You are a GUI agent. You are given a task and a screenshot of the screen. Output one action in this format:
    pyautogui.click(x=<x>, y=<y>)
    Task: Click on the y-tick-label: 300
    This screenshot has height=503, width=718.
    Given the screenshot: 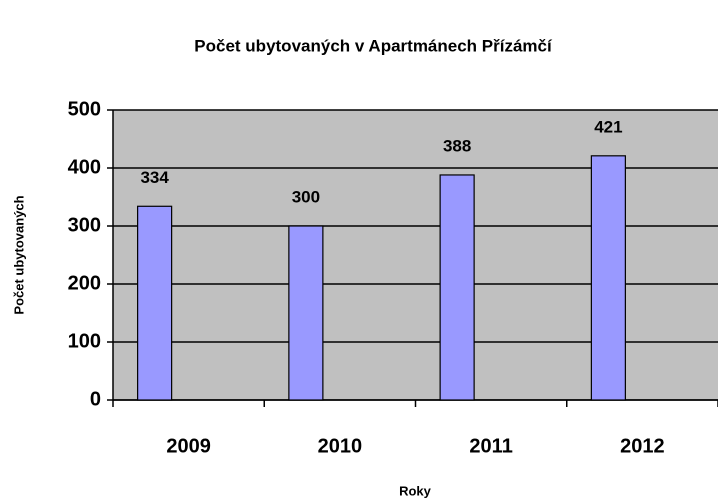 What is the action you would take?
    pyautogui.click(x=84, y=225)
    